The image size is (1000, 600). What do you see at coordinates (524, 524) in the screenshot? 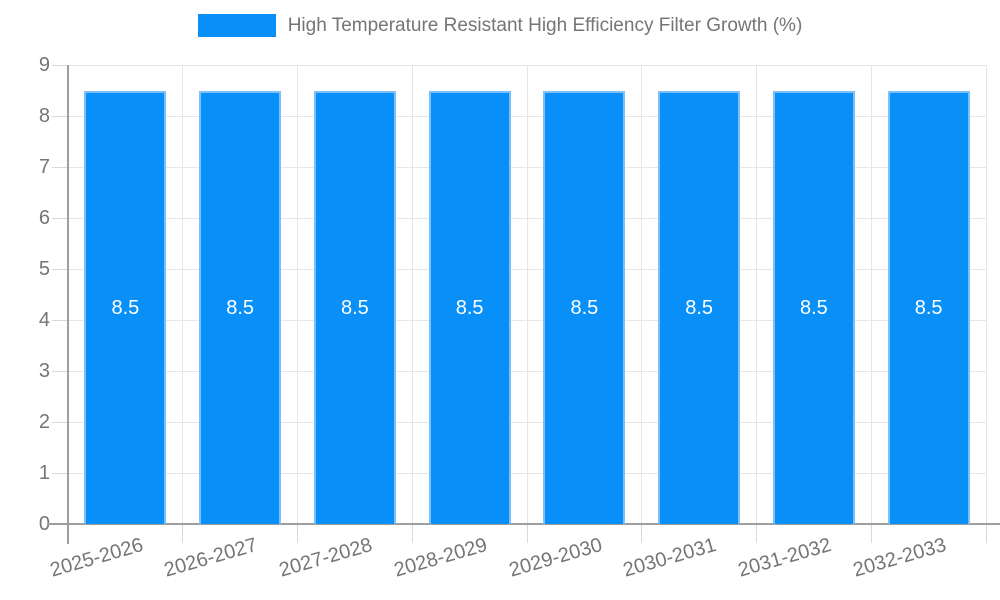
I see `x-axis-line` at bounding box center [524, 524].